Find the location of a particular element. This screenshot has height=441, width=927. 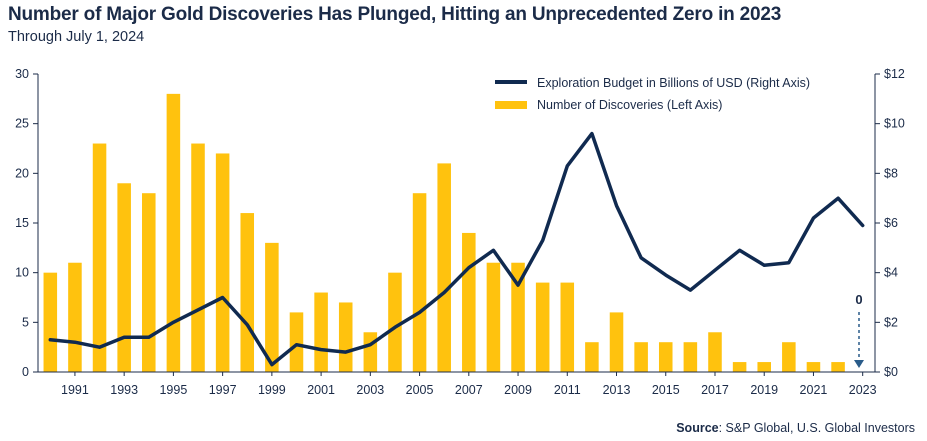

x-tick-label: 2017 is located at coordinates (715, 390).